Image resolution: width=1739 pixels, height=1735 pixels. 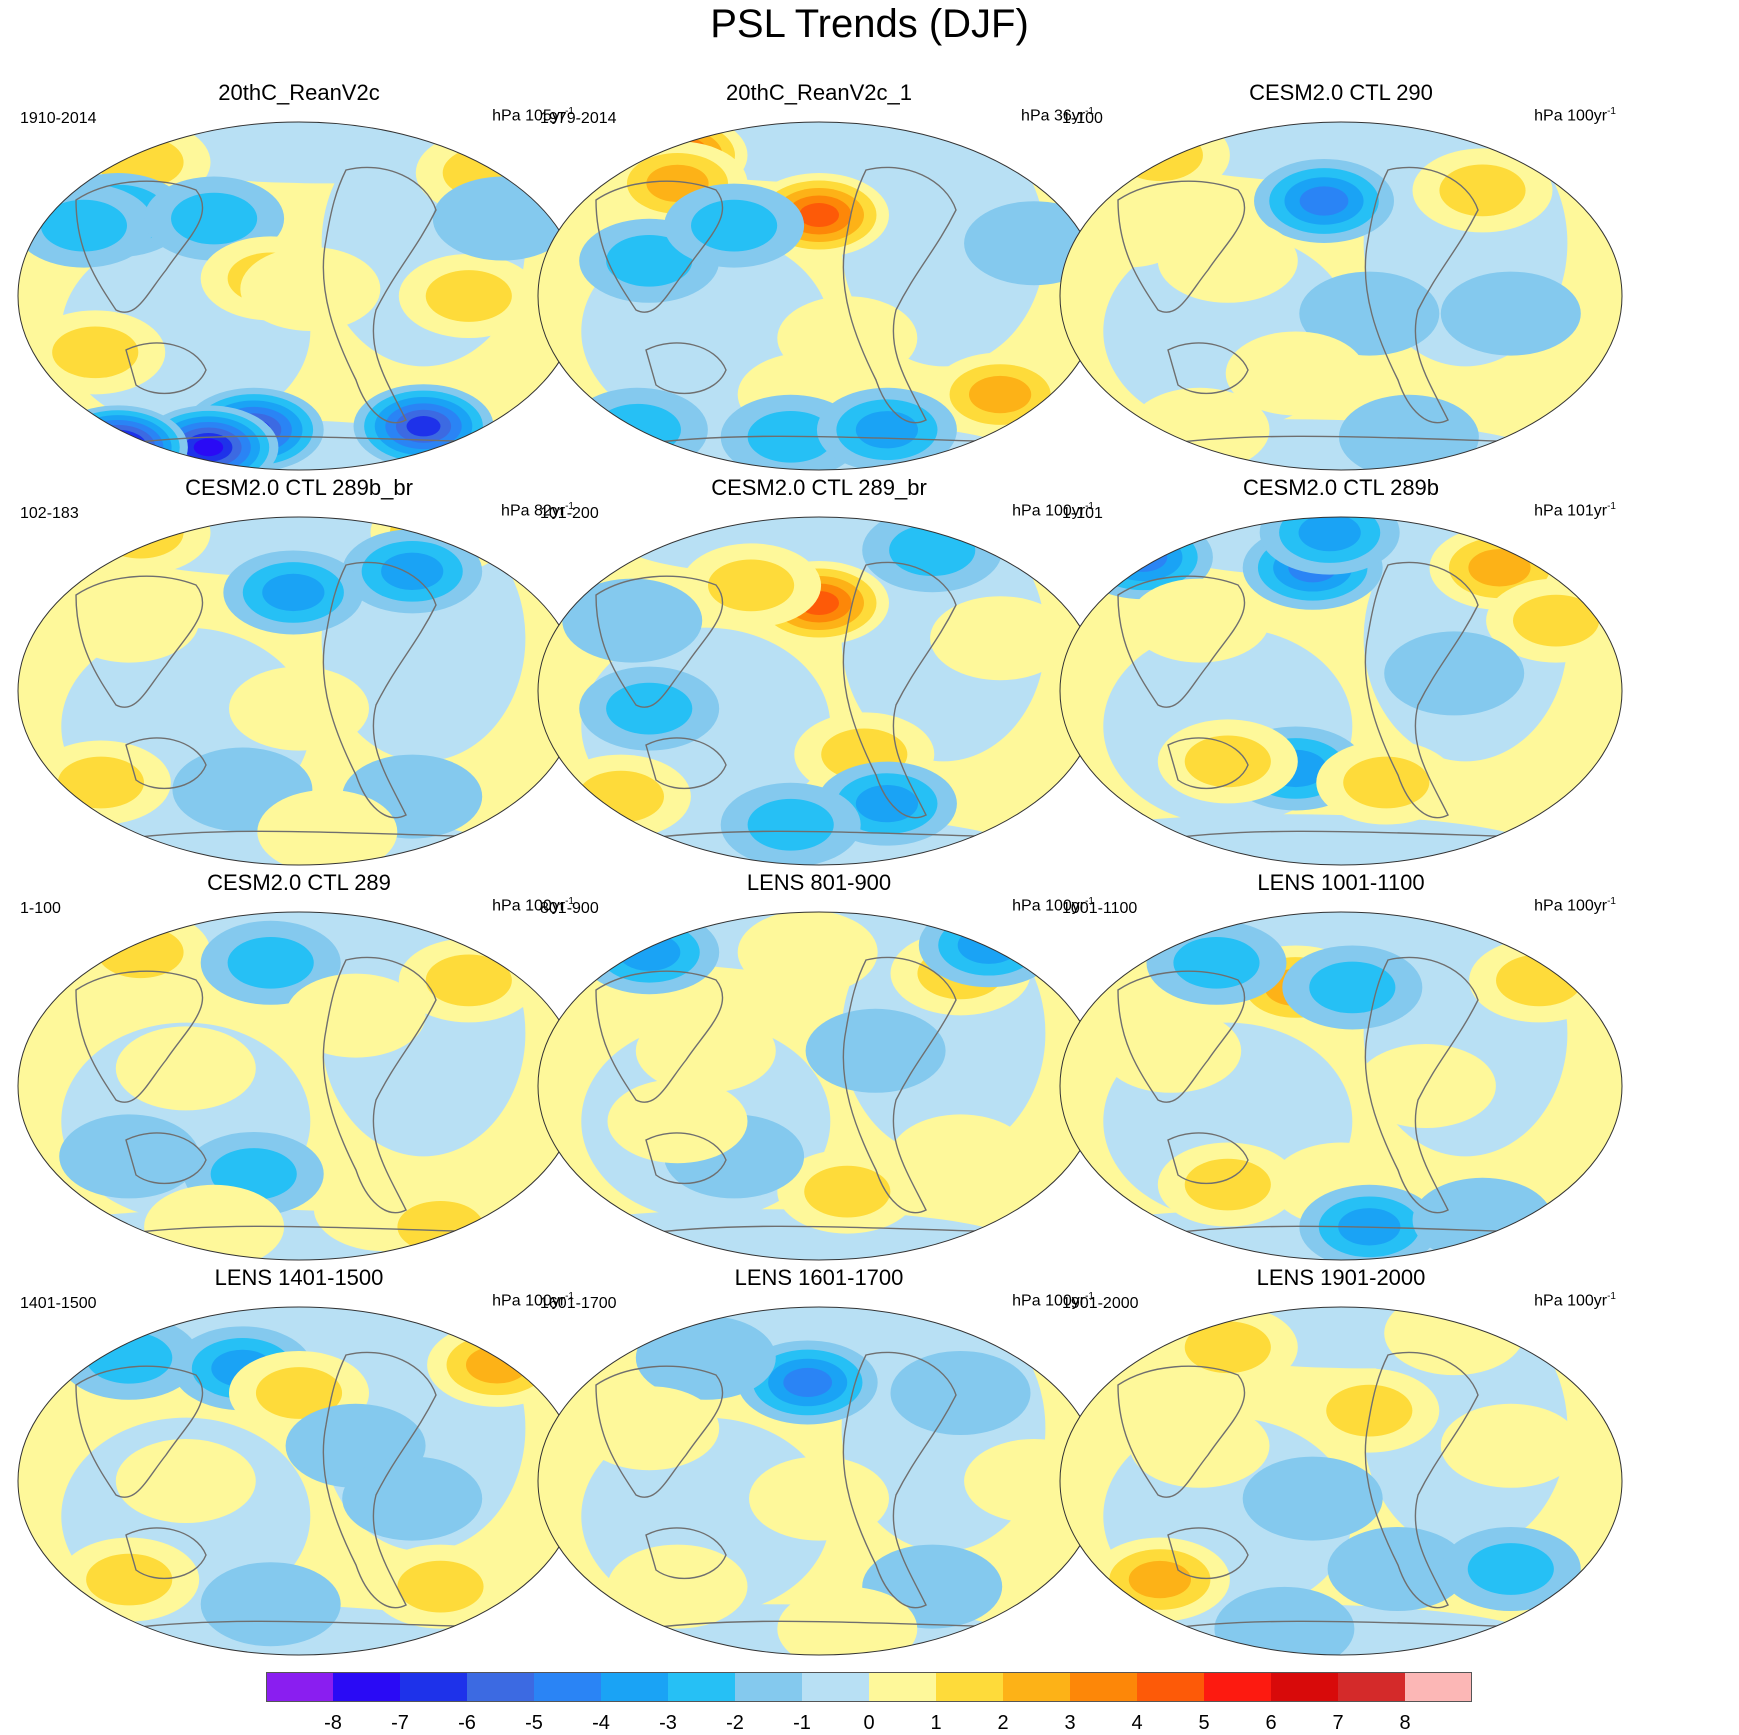 I want to click on colorbar-label: 2, so click(x=1003, y=1723).